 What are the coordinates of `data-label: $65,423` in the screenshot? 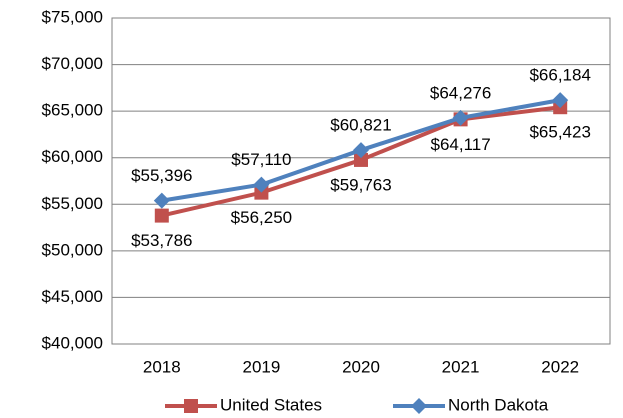 It's located at (559, 132).